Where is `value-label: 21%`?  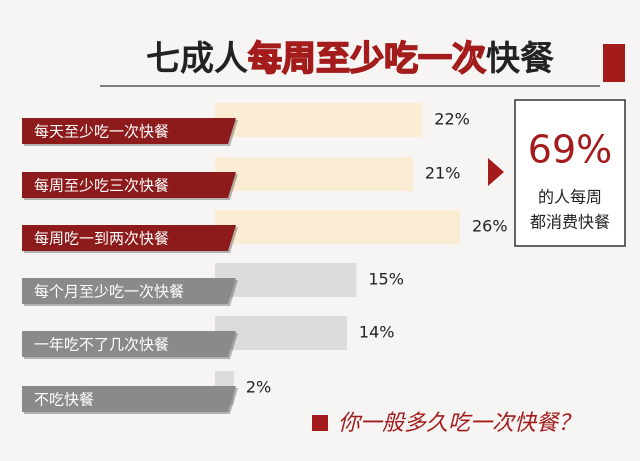
value-label: 21% is located at coordinates (443, 173).